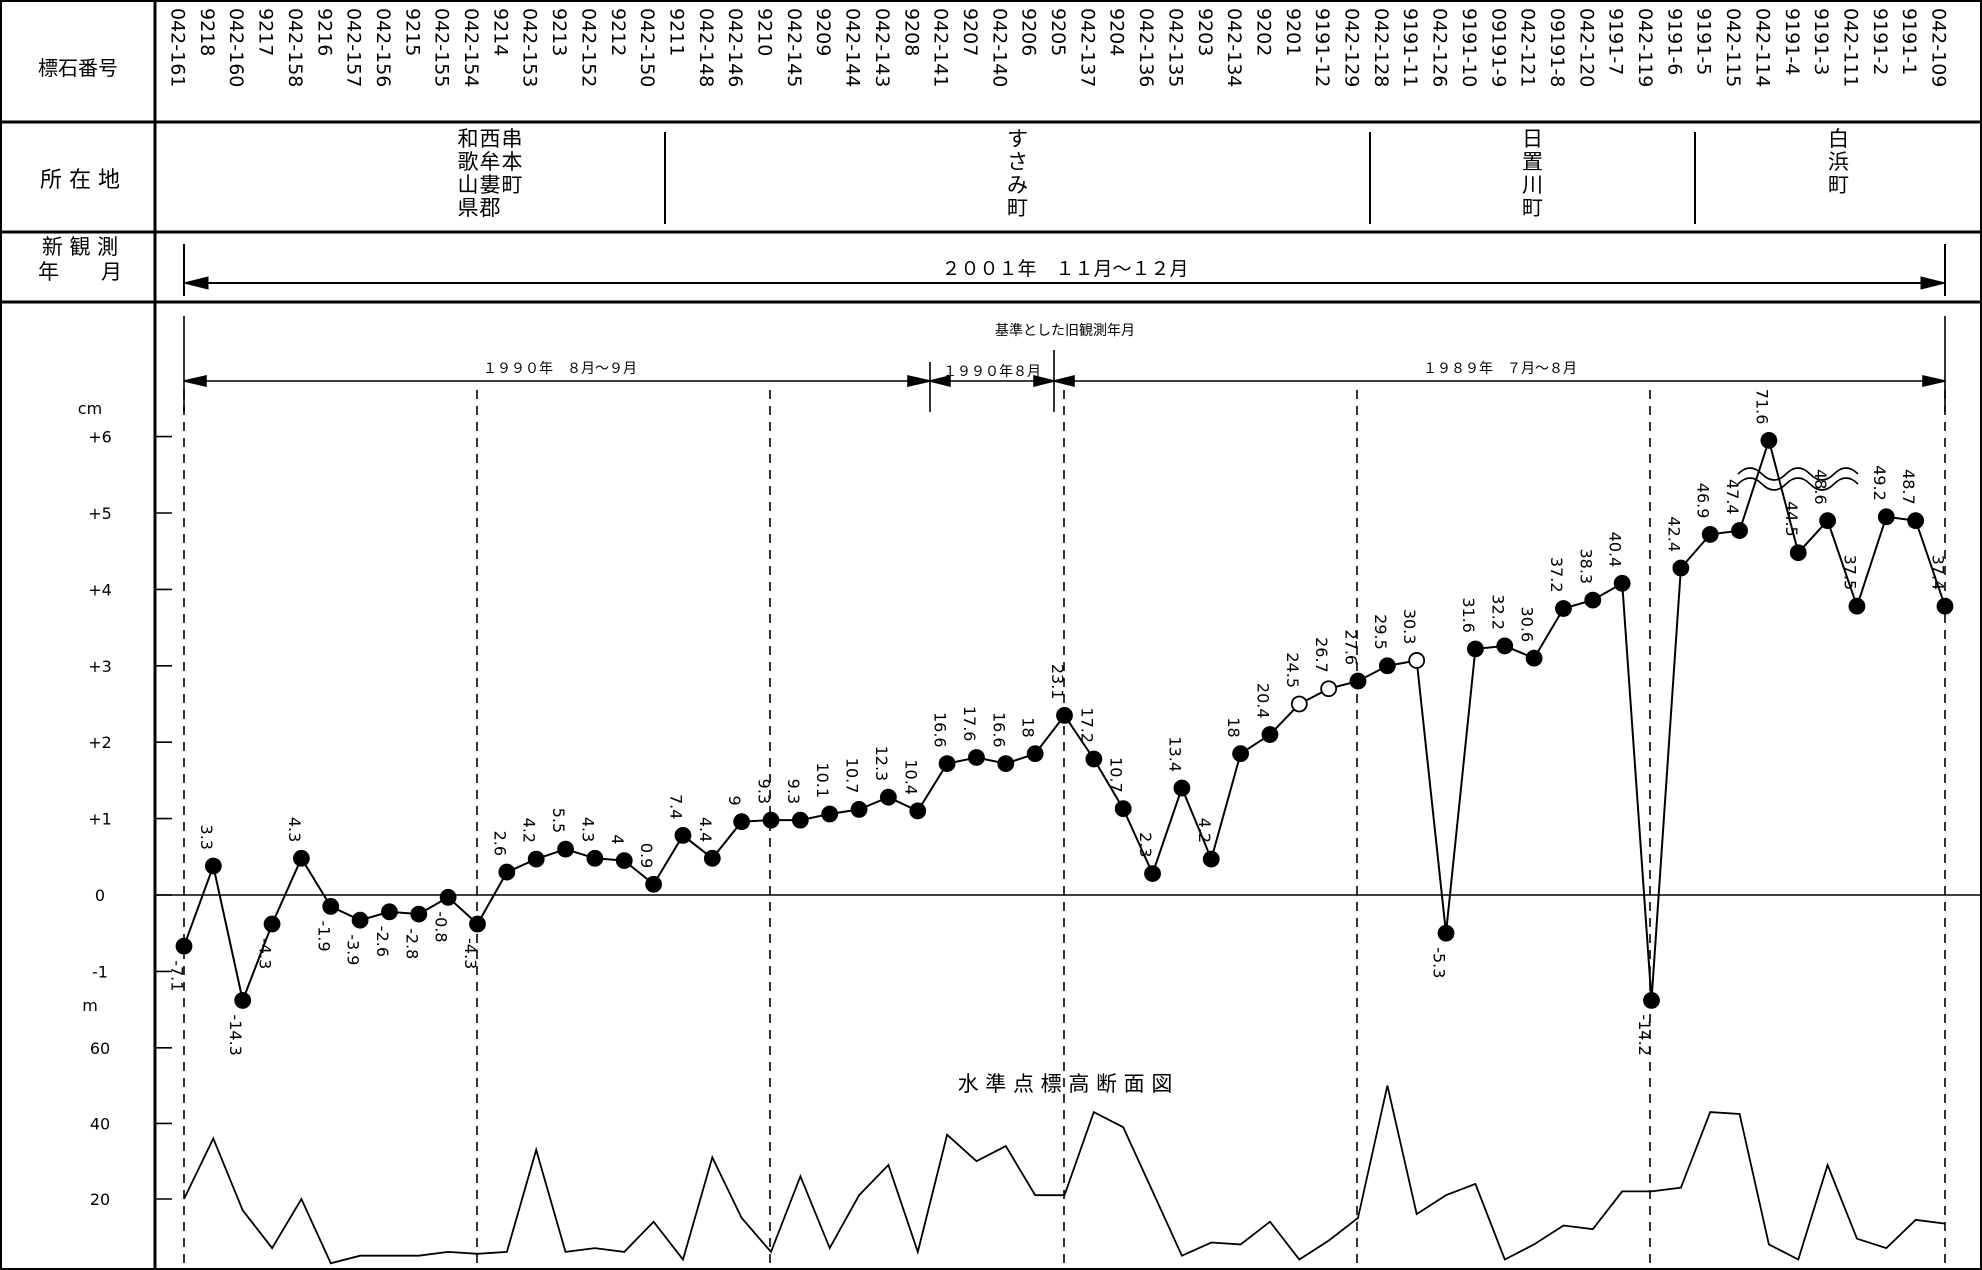 The image size is (1982, 1270). I want to click on location-char: 浜, so click(1838, 162).